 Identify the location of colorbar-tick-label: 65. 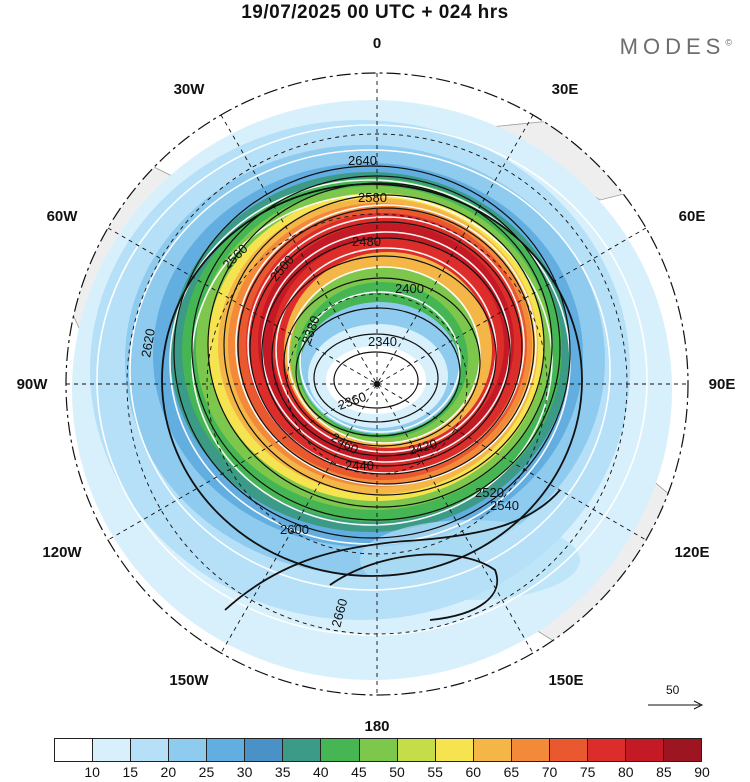
(511, 772).